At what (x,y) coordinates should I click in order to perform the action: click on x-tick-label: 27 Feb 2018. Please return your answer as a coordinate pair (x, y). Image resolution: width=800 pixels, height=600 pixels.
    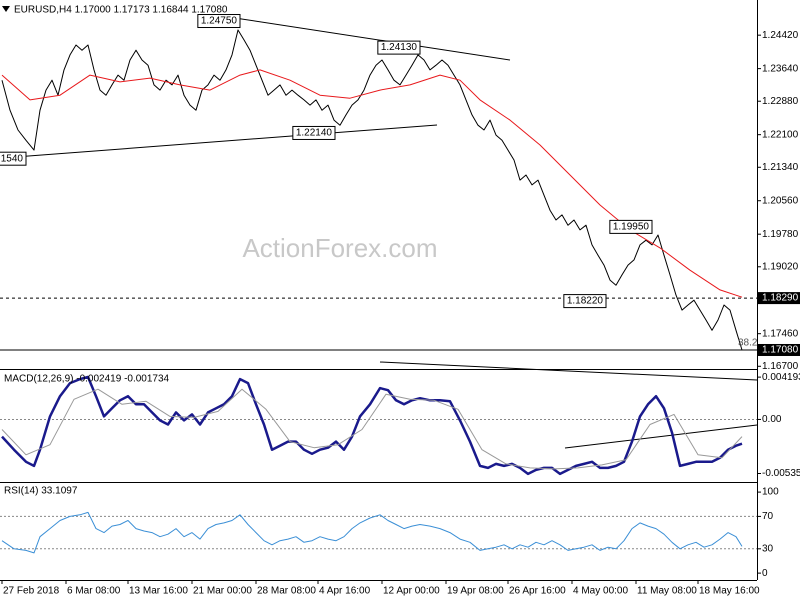
    Looking at the image, I should click on (31, 591).